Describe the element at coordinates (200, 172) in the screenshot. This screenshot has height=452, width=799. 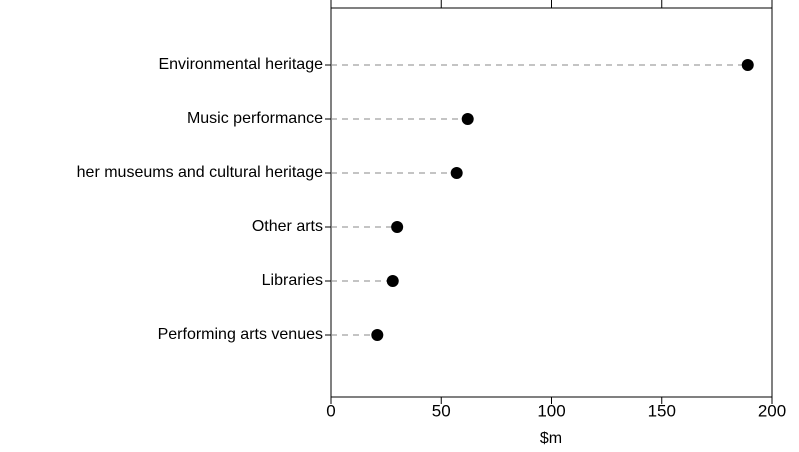
I see `y-tick-label: her museums and cultural heritage` at that location.